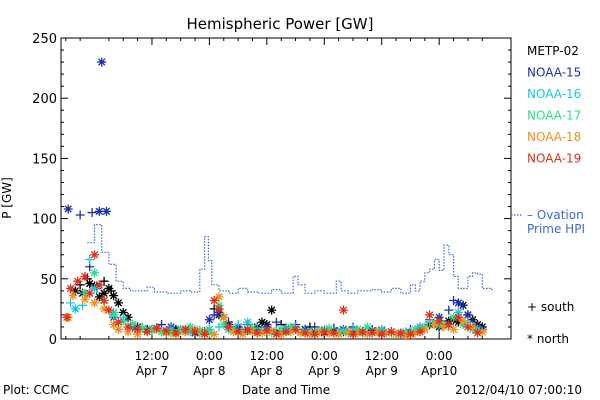 This screenshot has height=400, width=600. I want to click on legend-ovation-label: – Ovation, so click(555, 215).